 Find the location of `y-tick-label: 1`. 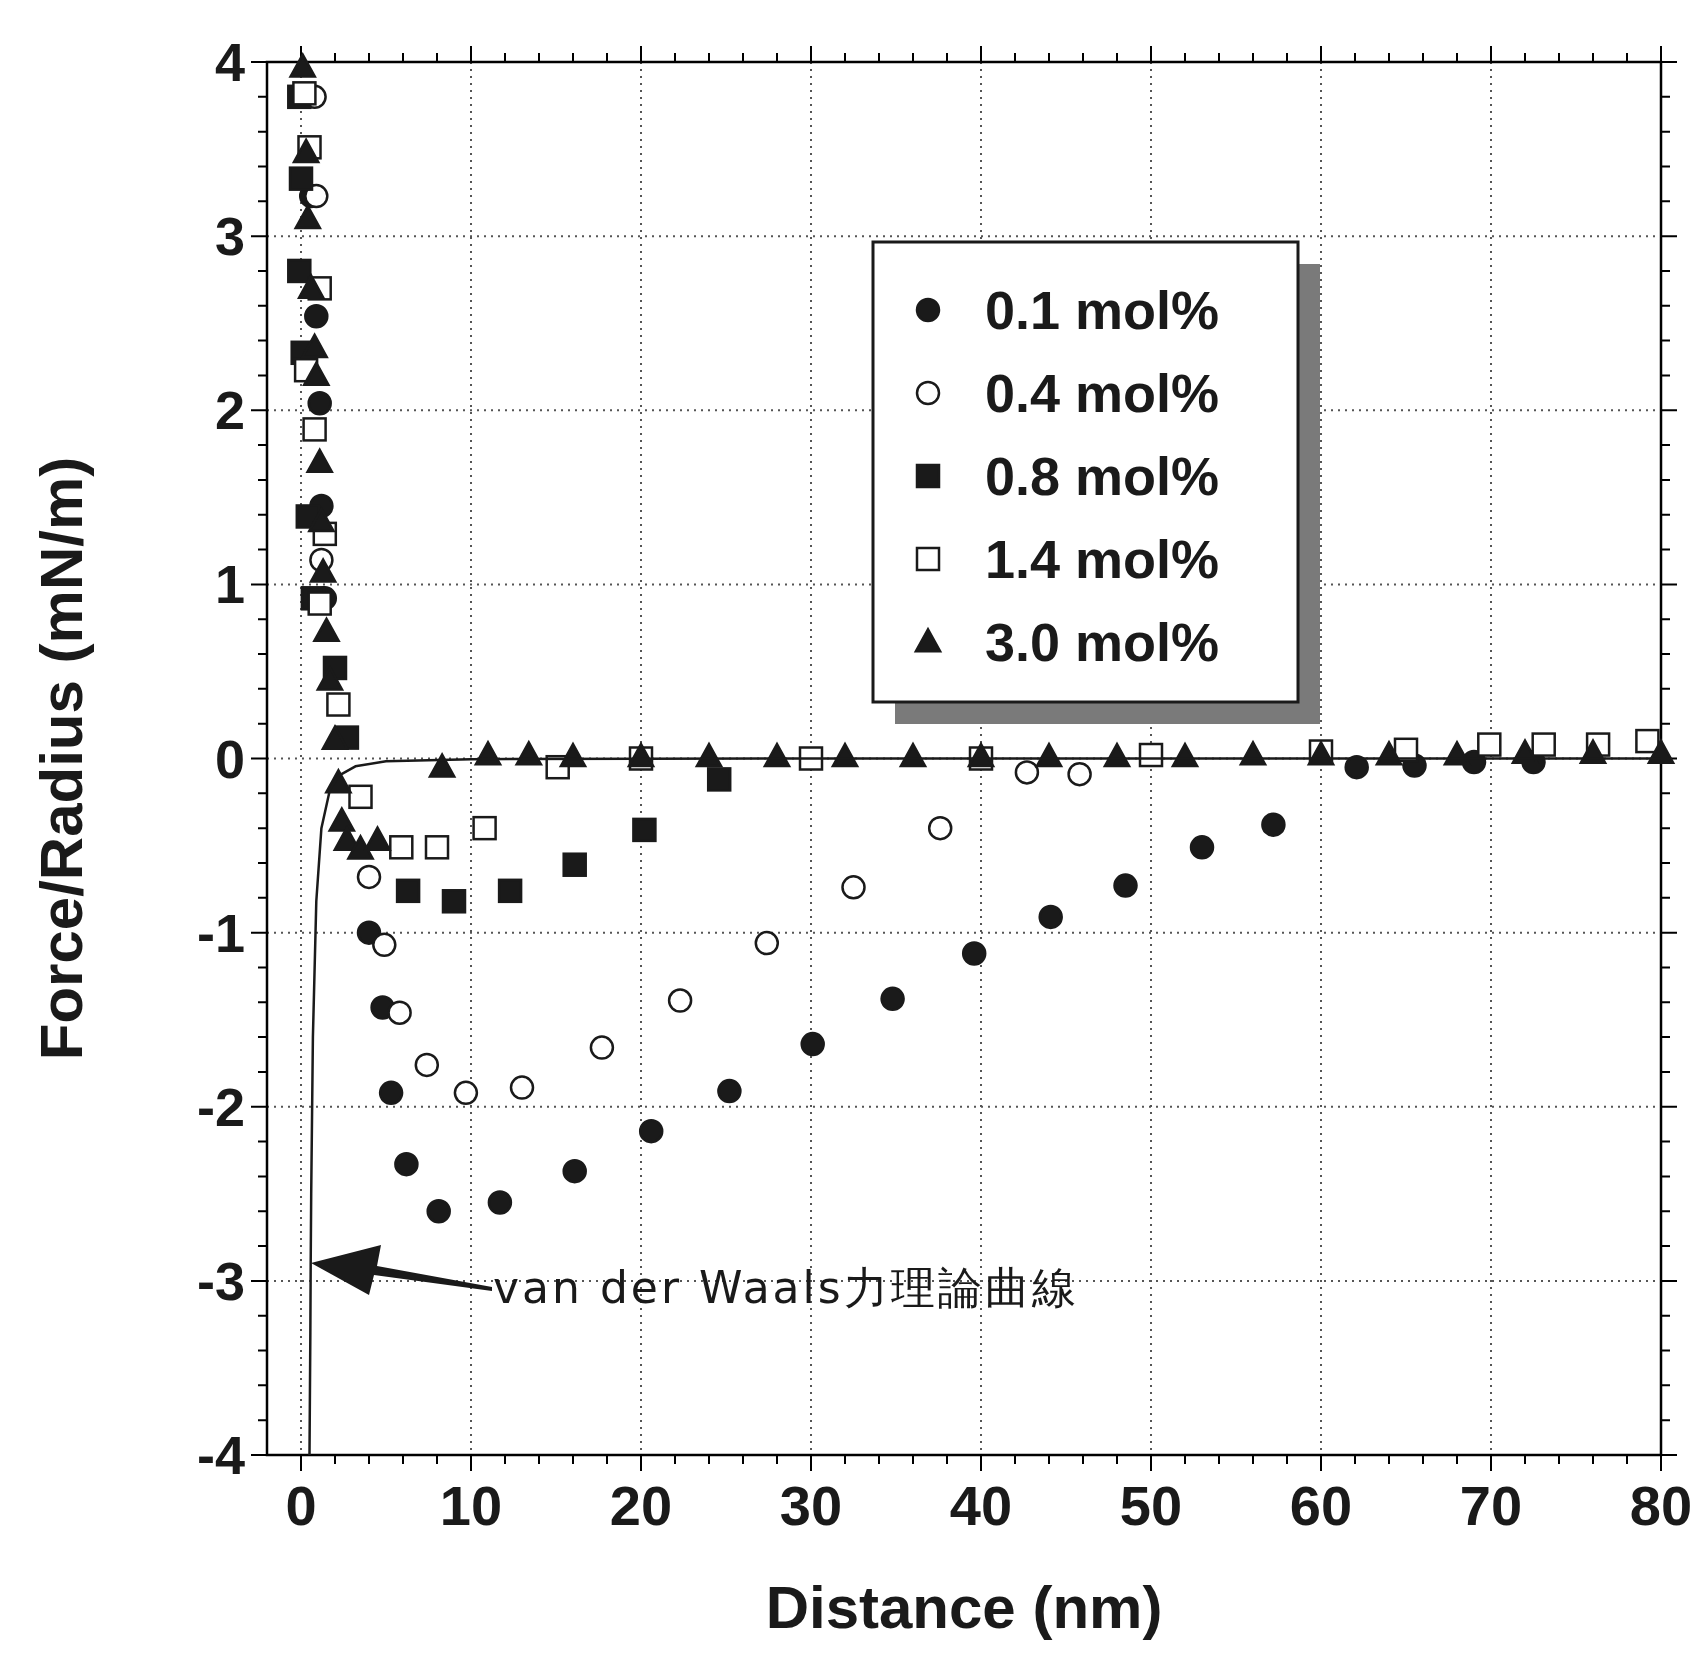

y-tick-label: 1 is located at coordinates (229, 584).